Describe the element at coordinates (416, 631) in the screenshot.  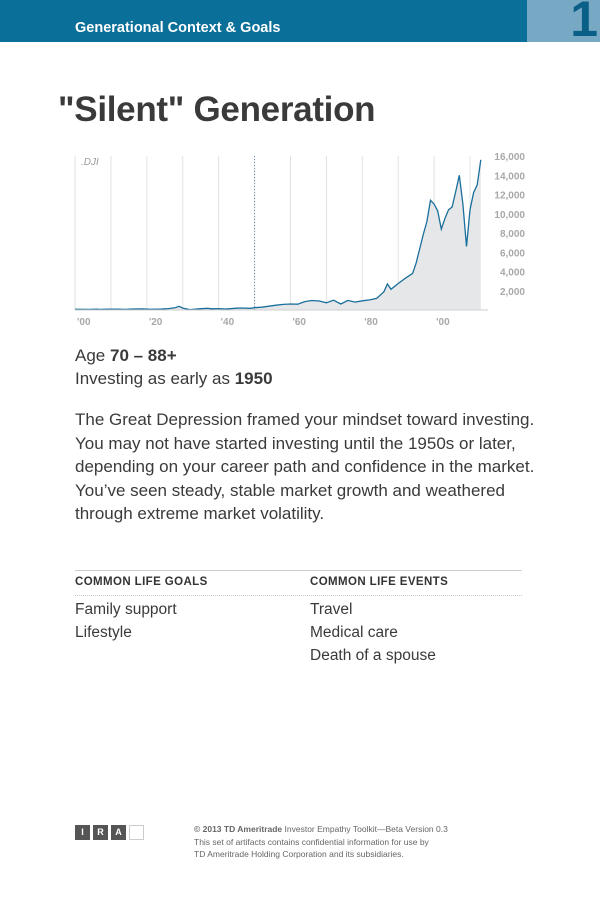
I see `events-list: Travel Medical care Death of a spouse` at that location.